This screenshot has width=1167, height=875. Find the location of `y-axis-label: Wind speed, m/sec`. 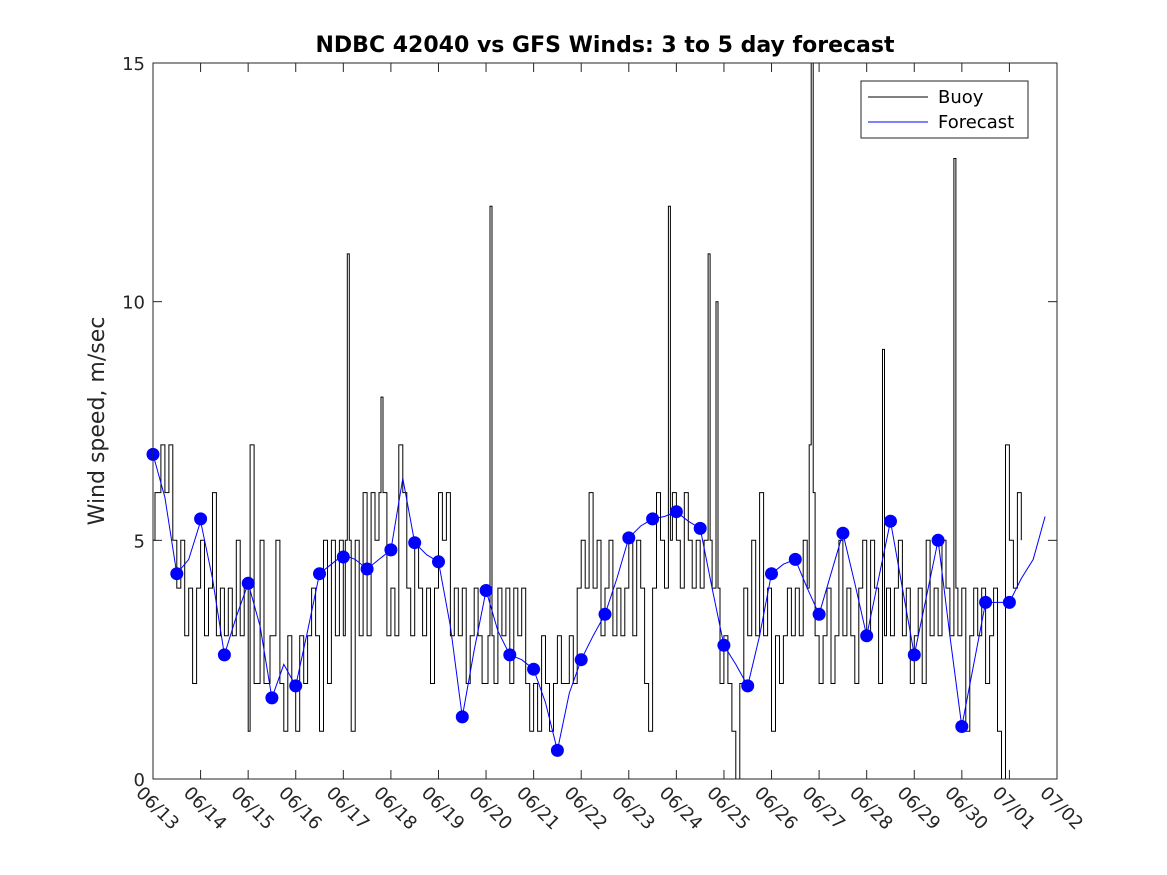

y-axis-label: Wind speed, m/sec is located at coordinates (97, 421).